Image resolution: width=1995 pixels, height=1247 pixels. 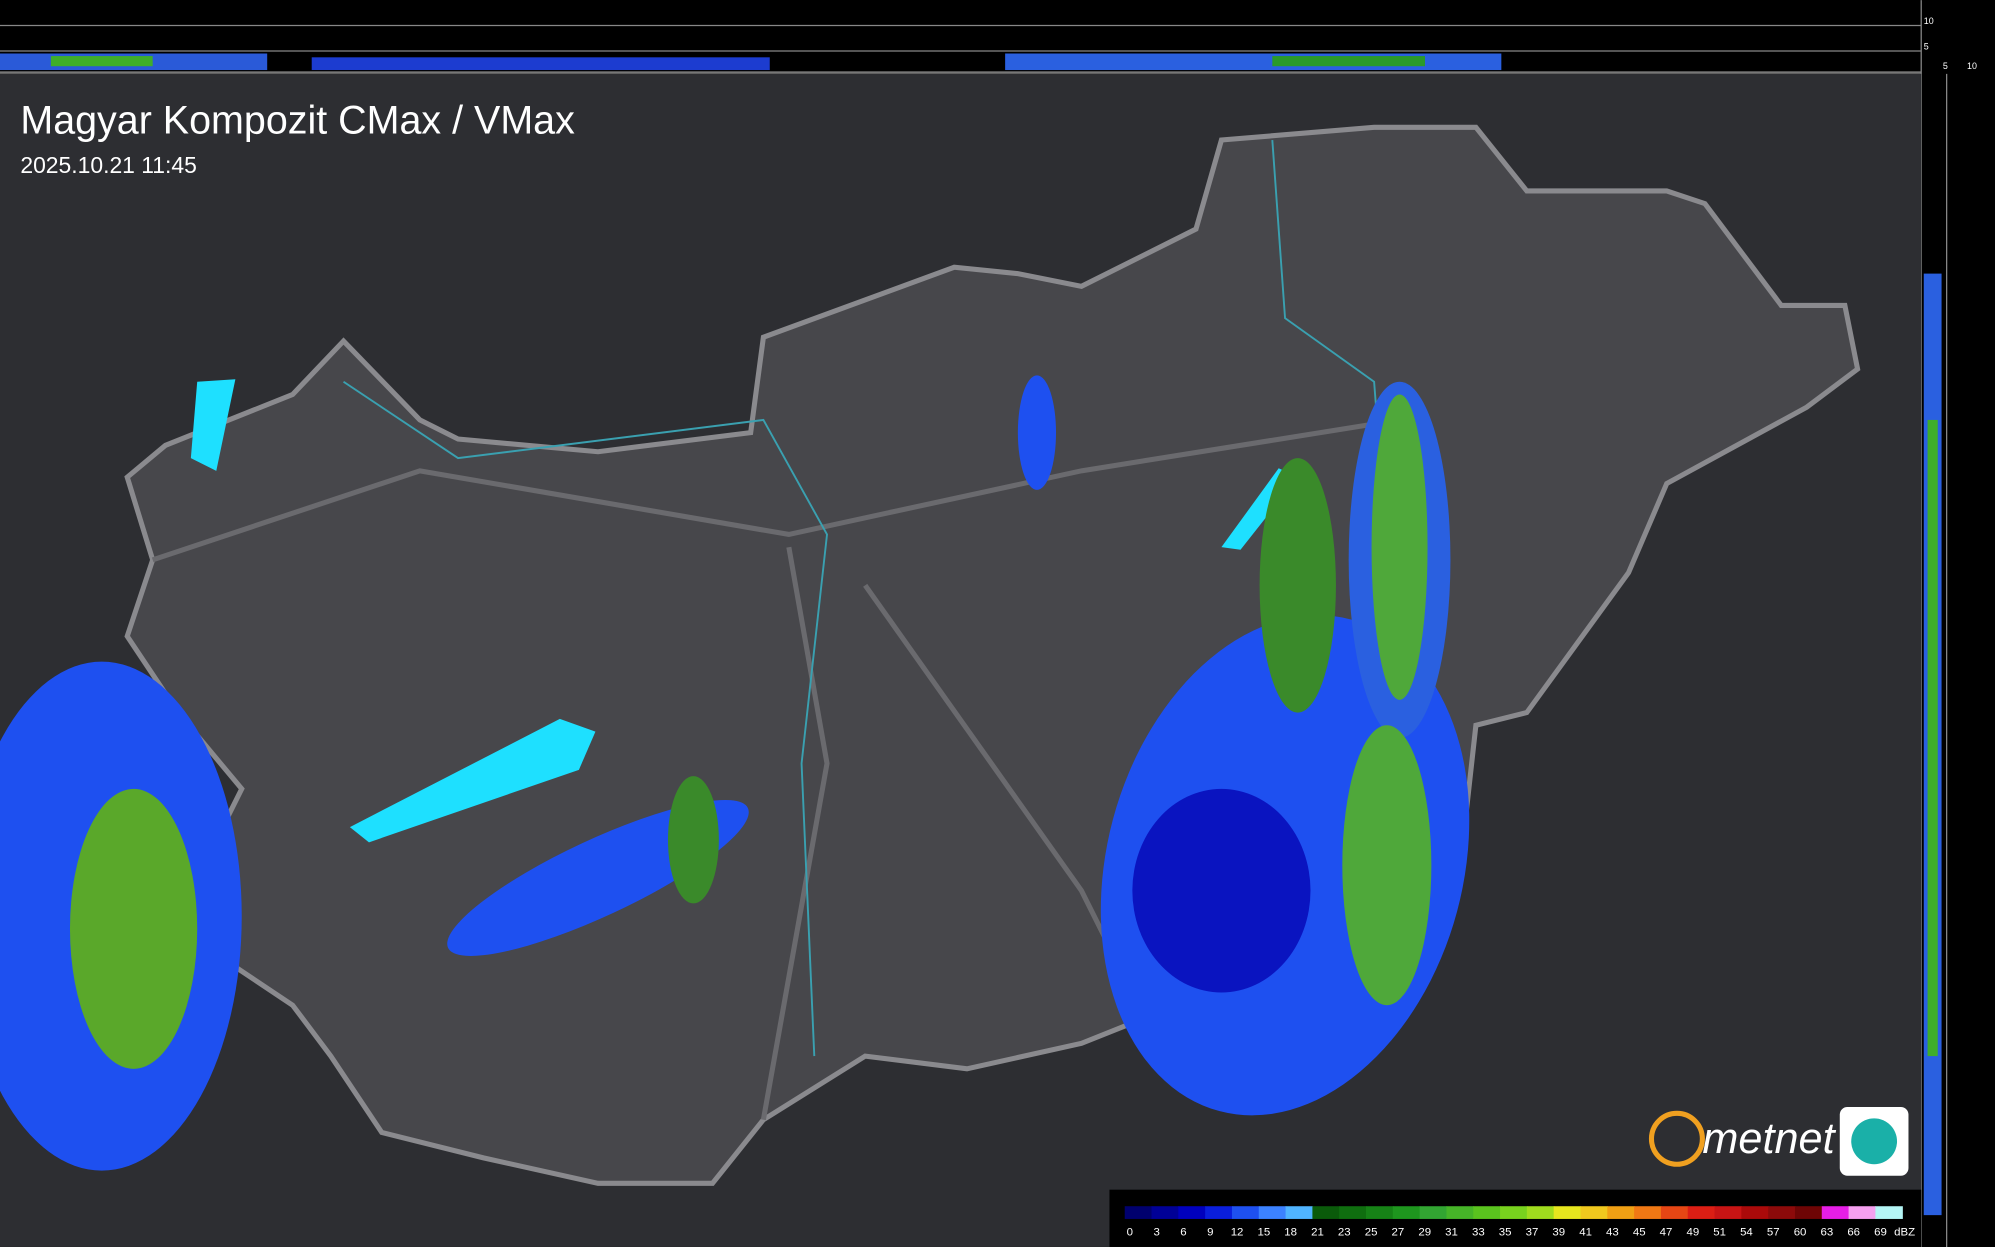 What do you see at coordinates (1874, 1141) in the screenshot?
I see `logo-swirl` at bounding box center [1874, 1141].